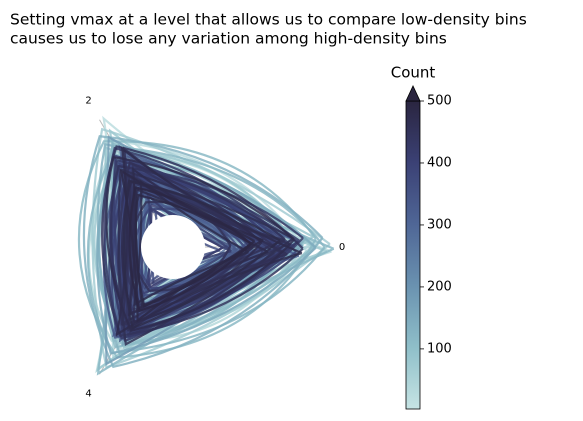 The height and width of the screenshot is (421, 583). What do you see at coordinates (88, 393) in the screenshot?
I see `theta-tick-label: 4` at bounding box center [88, 393].